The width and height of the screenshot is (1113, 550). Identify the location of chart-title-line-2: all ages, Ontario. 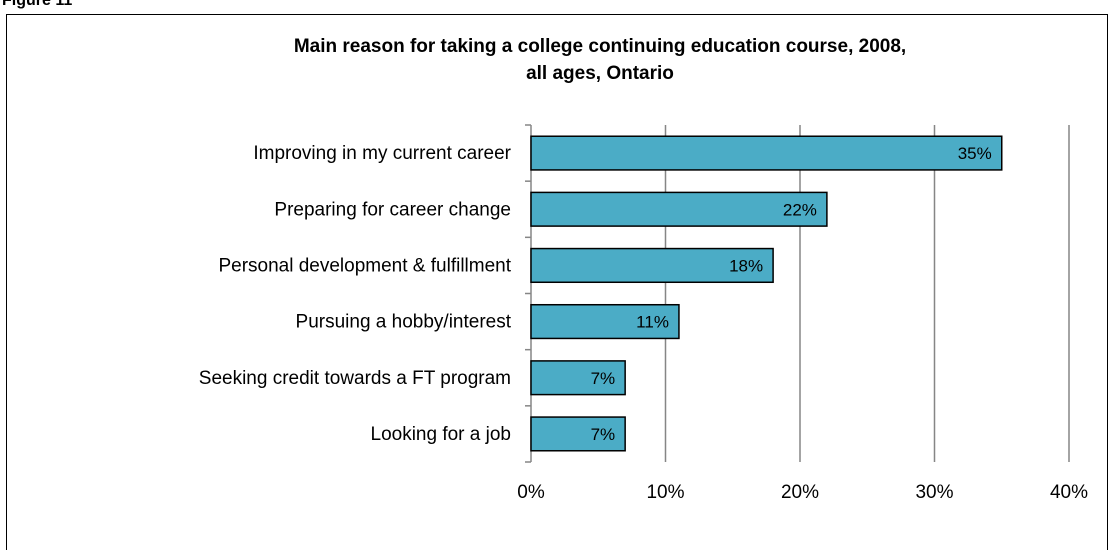
(600, 73).